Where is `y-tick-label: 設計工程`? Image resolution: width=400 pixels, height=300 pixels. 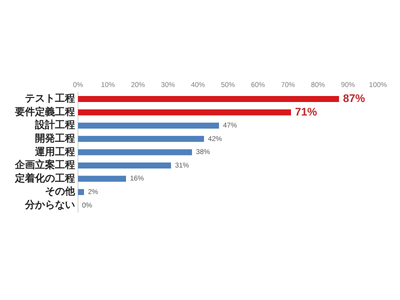
y-tick-label: 設計工程 is located at coordinates (54, 125).